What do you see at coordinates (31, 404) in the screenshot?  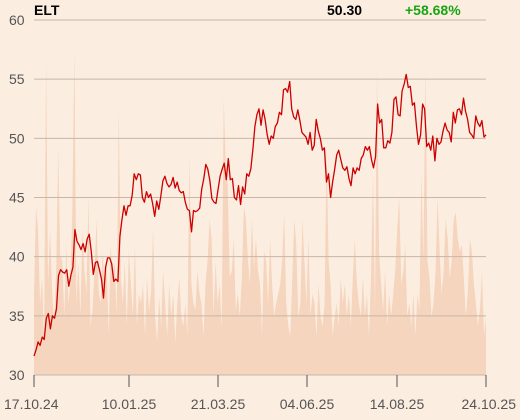 I see `x-tick-label-0: 17.10.24` at bounding box center [31, 404].